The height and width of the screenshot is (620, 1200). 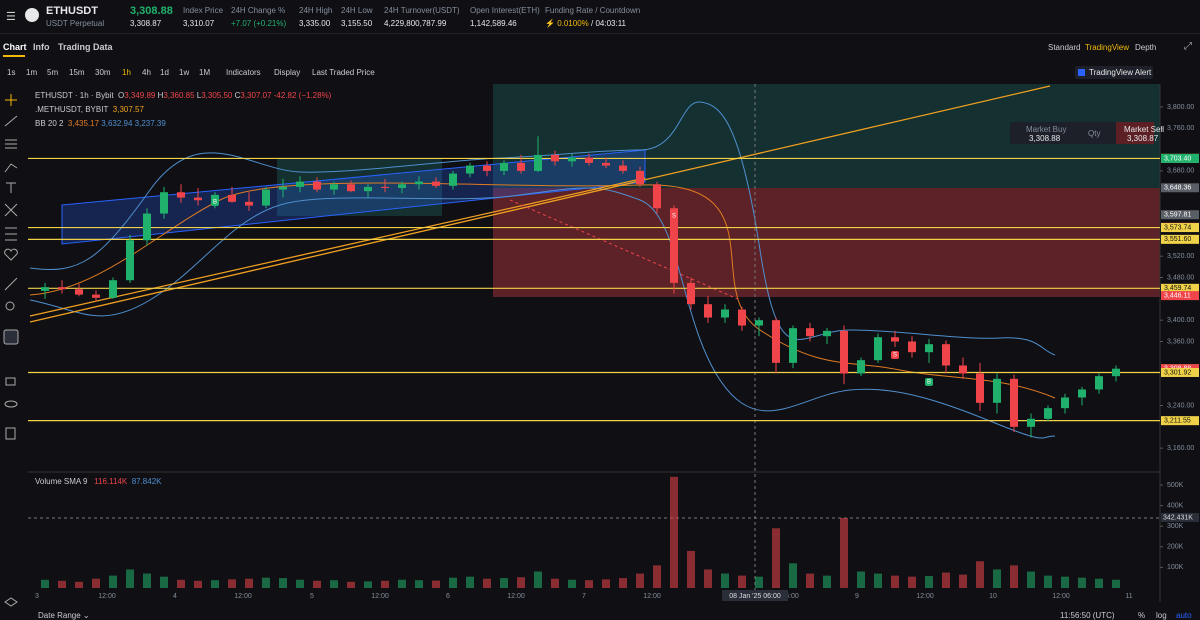 I want to click on interval: 1s, so click(x=11, y=72).